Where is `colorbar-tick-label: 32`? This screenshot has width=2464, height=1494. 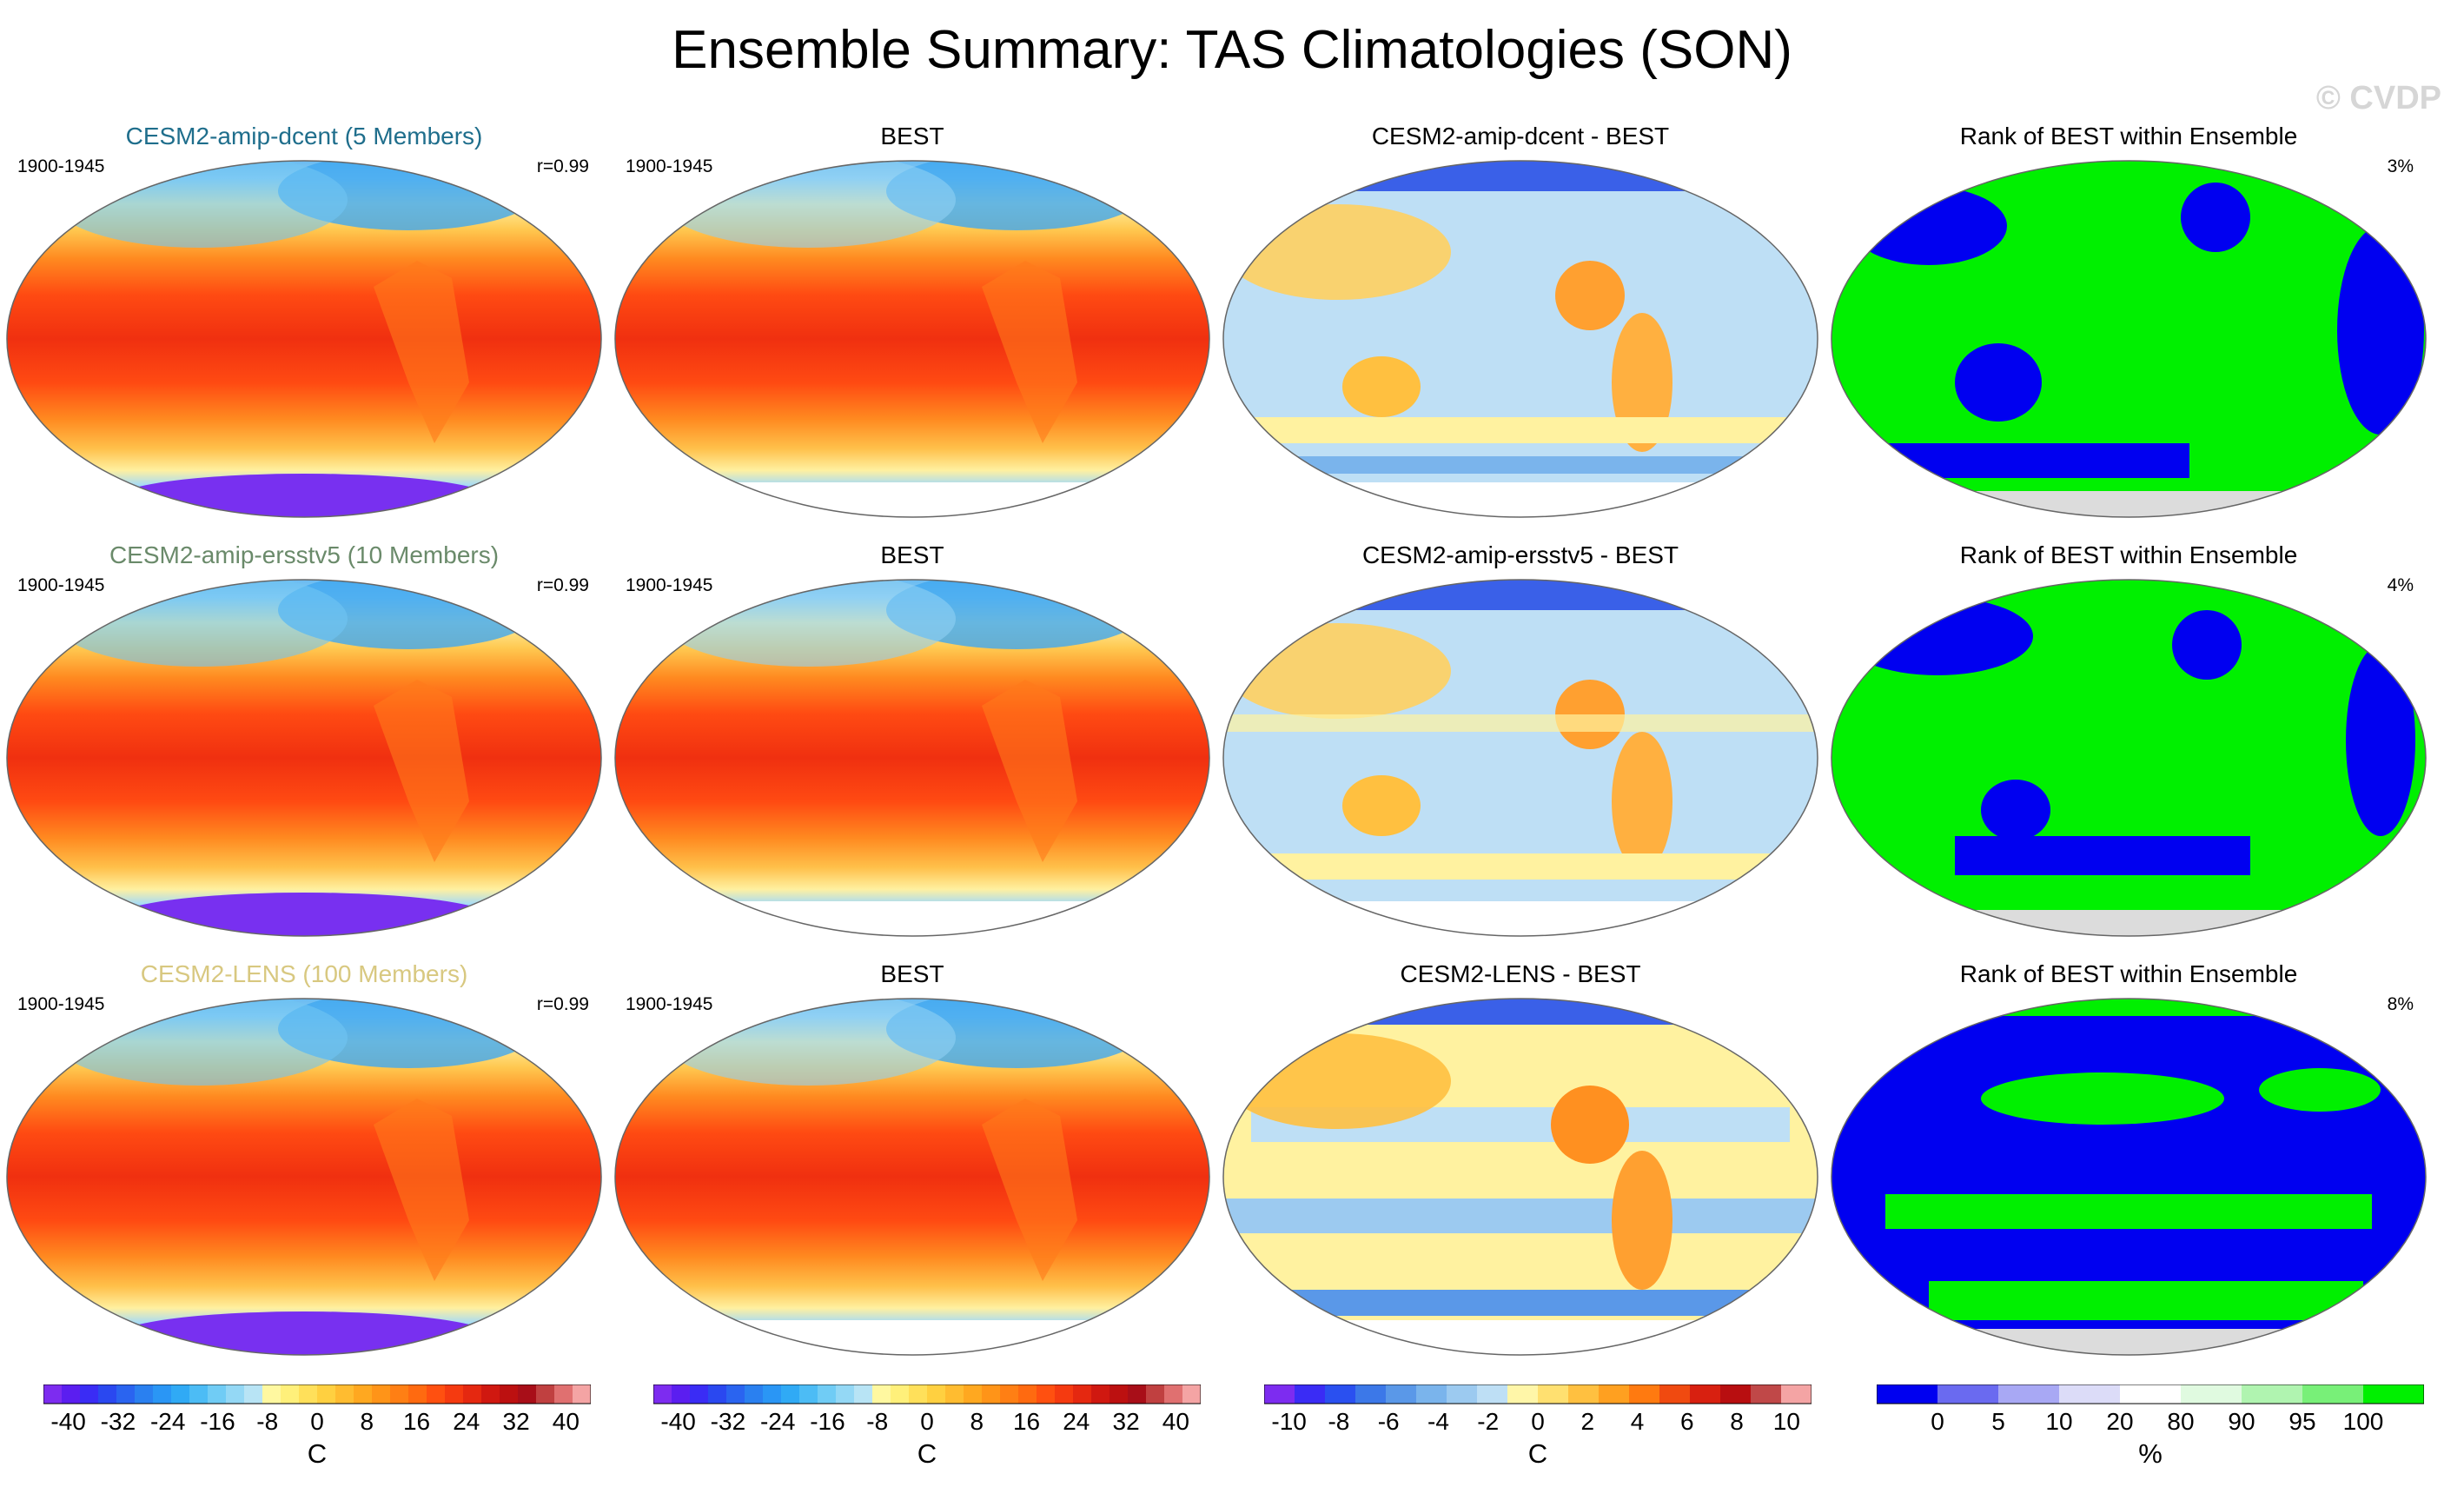
colorbar-tick-label: 32 is located at coordinates (1126, 1422).